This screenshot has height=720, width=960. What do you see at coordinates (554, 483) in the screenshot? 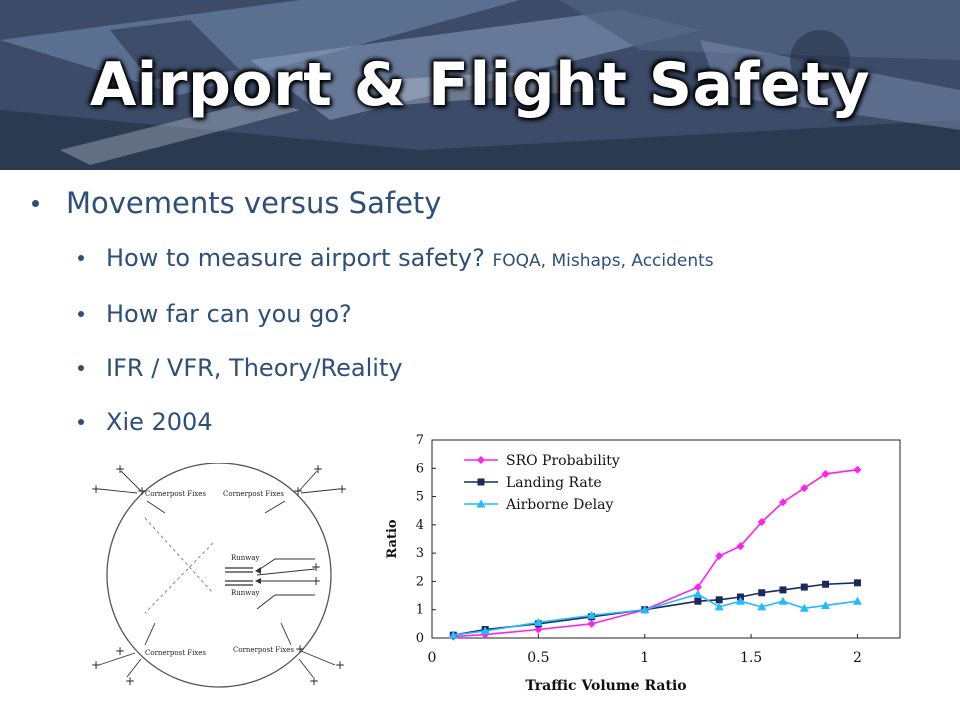
I see `legend-label: Landing Rate` at bounding box center [554, 483].